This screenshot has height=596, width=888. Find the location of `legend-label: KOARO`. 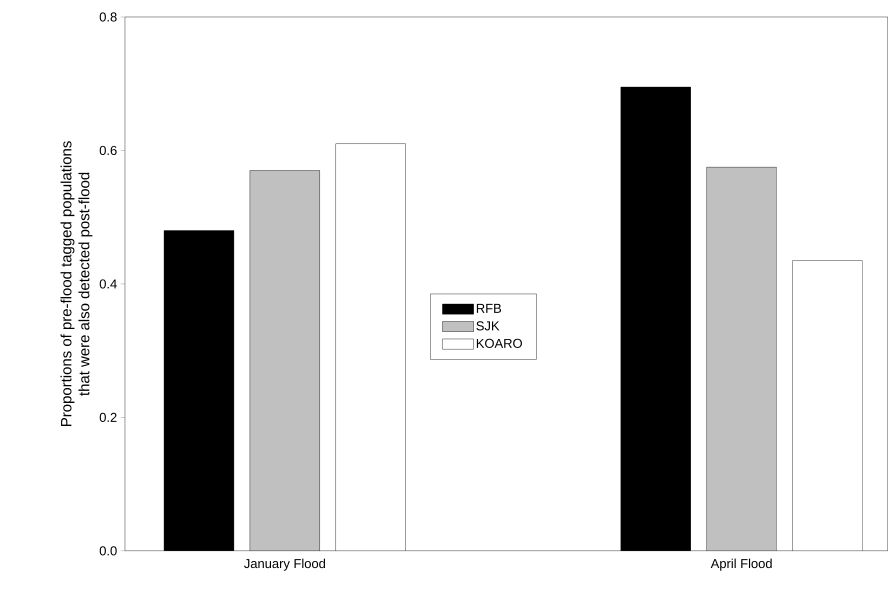

legend-label: KOARO is located at coordinates (499, 343).